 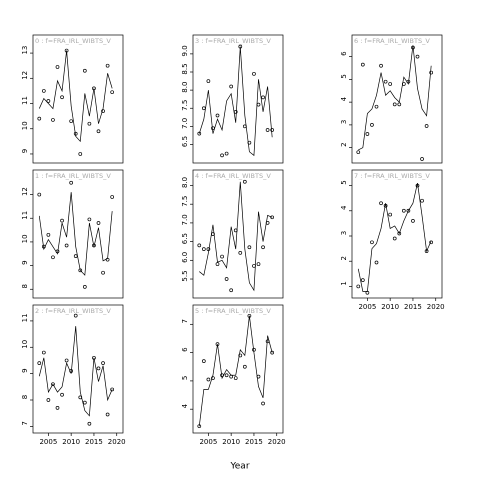 What do you see at coordinates (233, 41) in the screenshot?
I see `panel-title: 3 : f=FRA_IRL_WIBTS_V` at bounding box center [233, 41].